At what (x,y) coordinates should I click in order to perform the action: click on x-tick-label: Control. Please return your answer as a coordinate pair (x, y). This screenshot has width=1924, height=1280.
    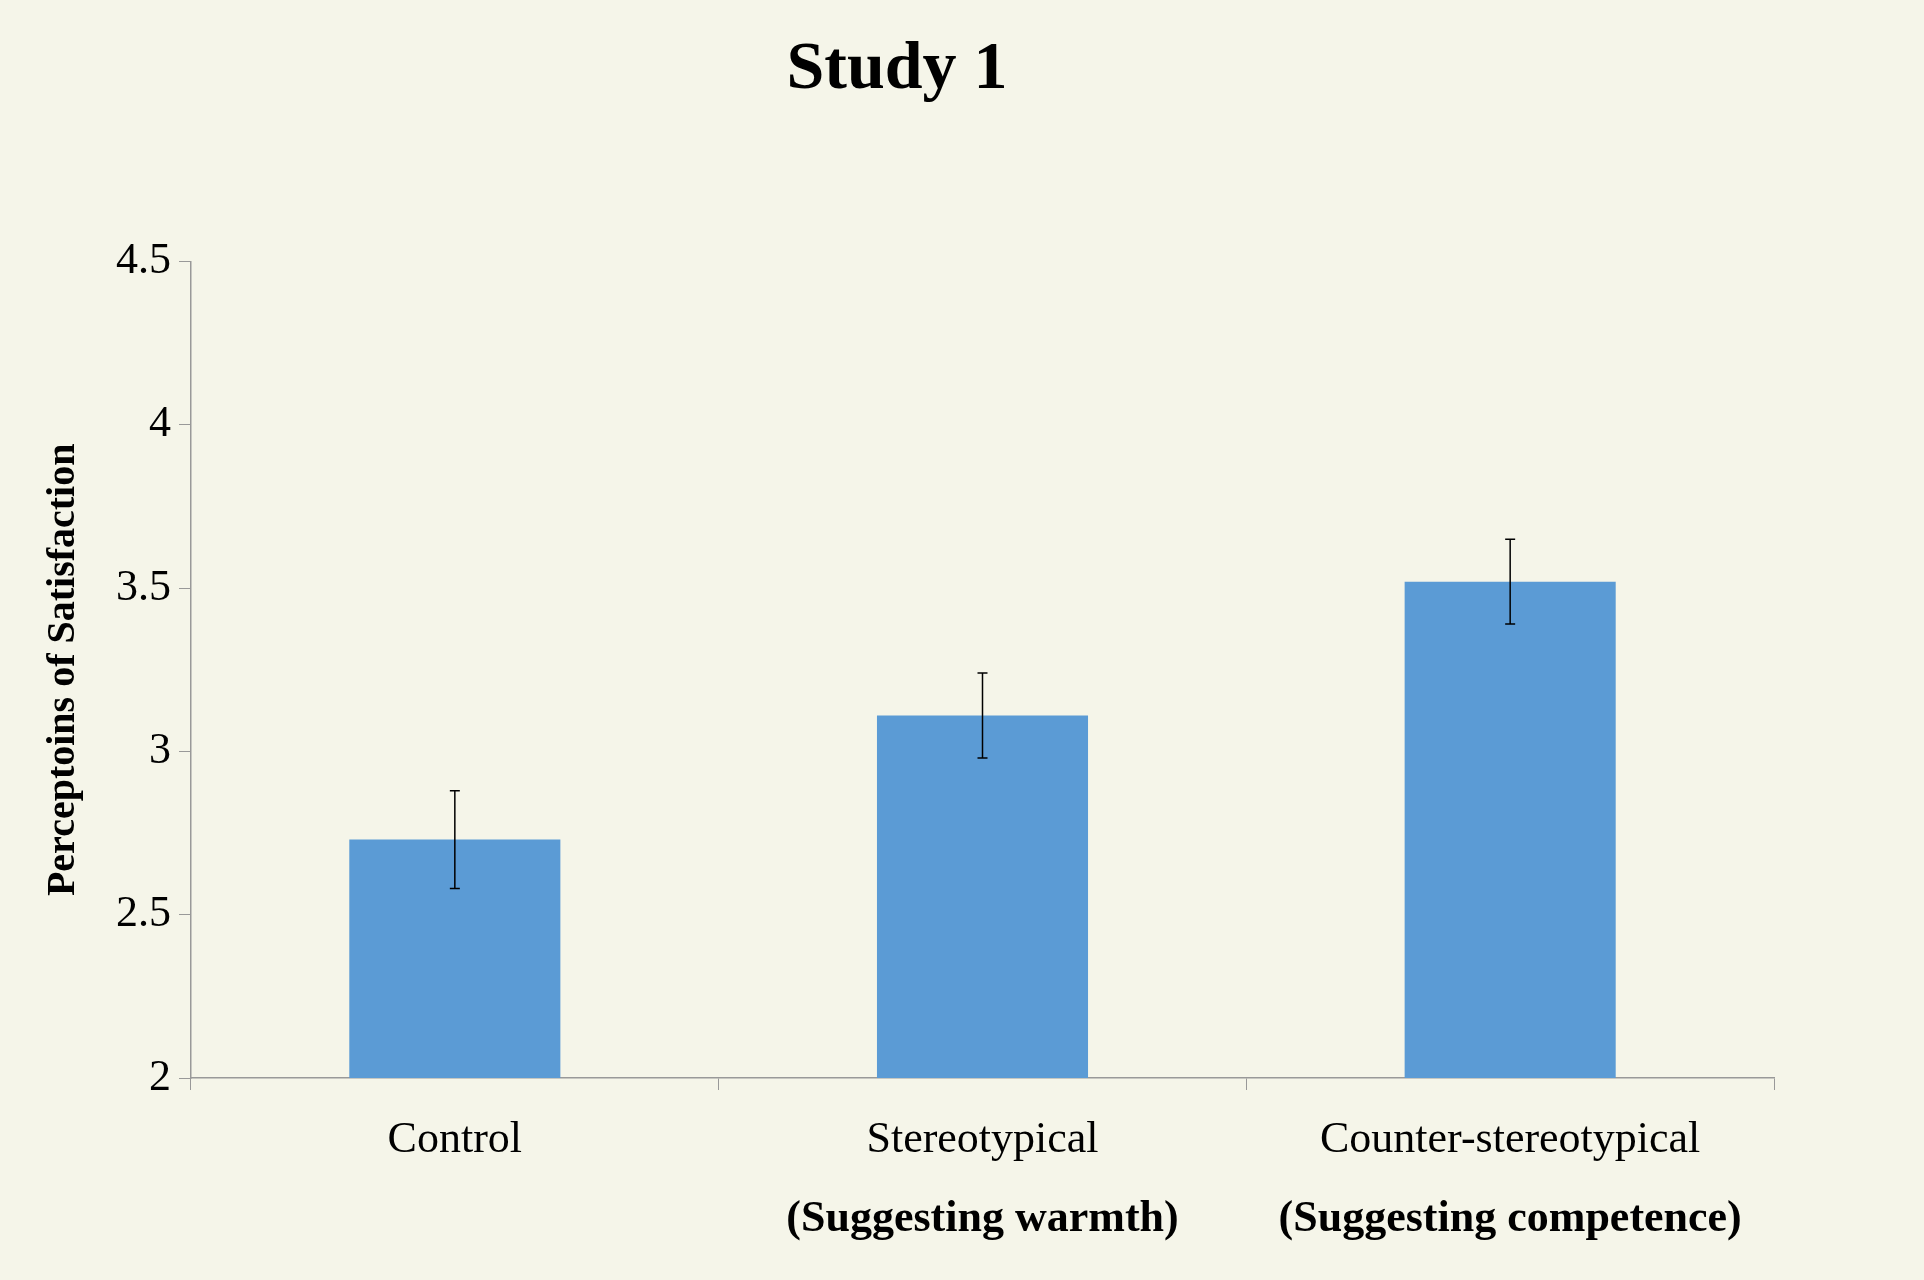
    Looking at the image, I should click on (455, 1137).